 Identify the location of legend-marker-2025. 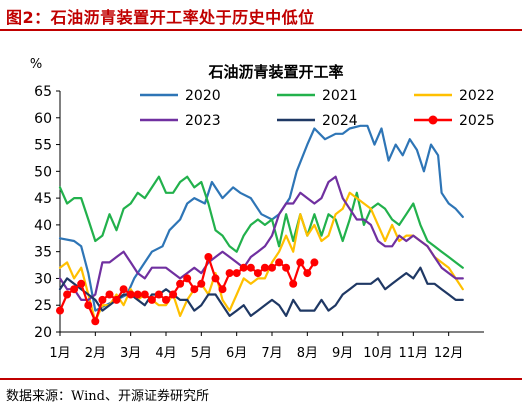
(433, 120).